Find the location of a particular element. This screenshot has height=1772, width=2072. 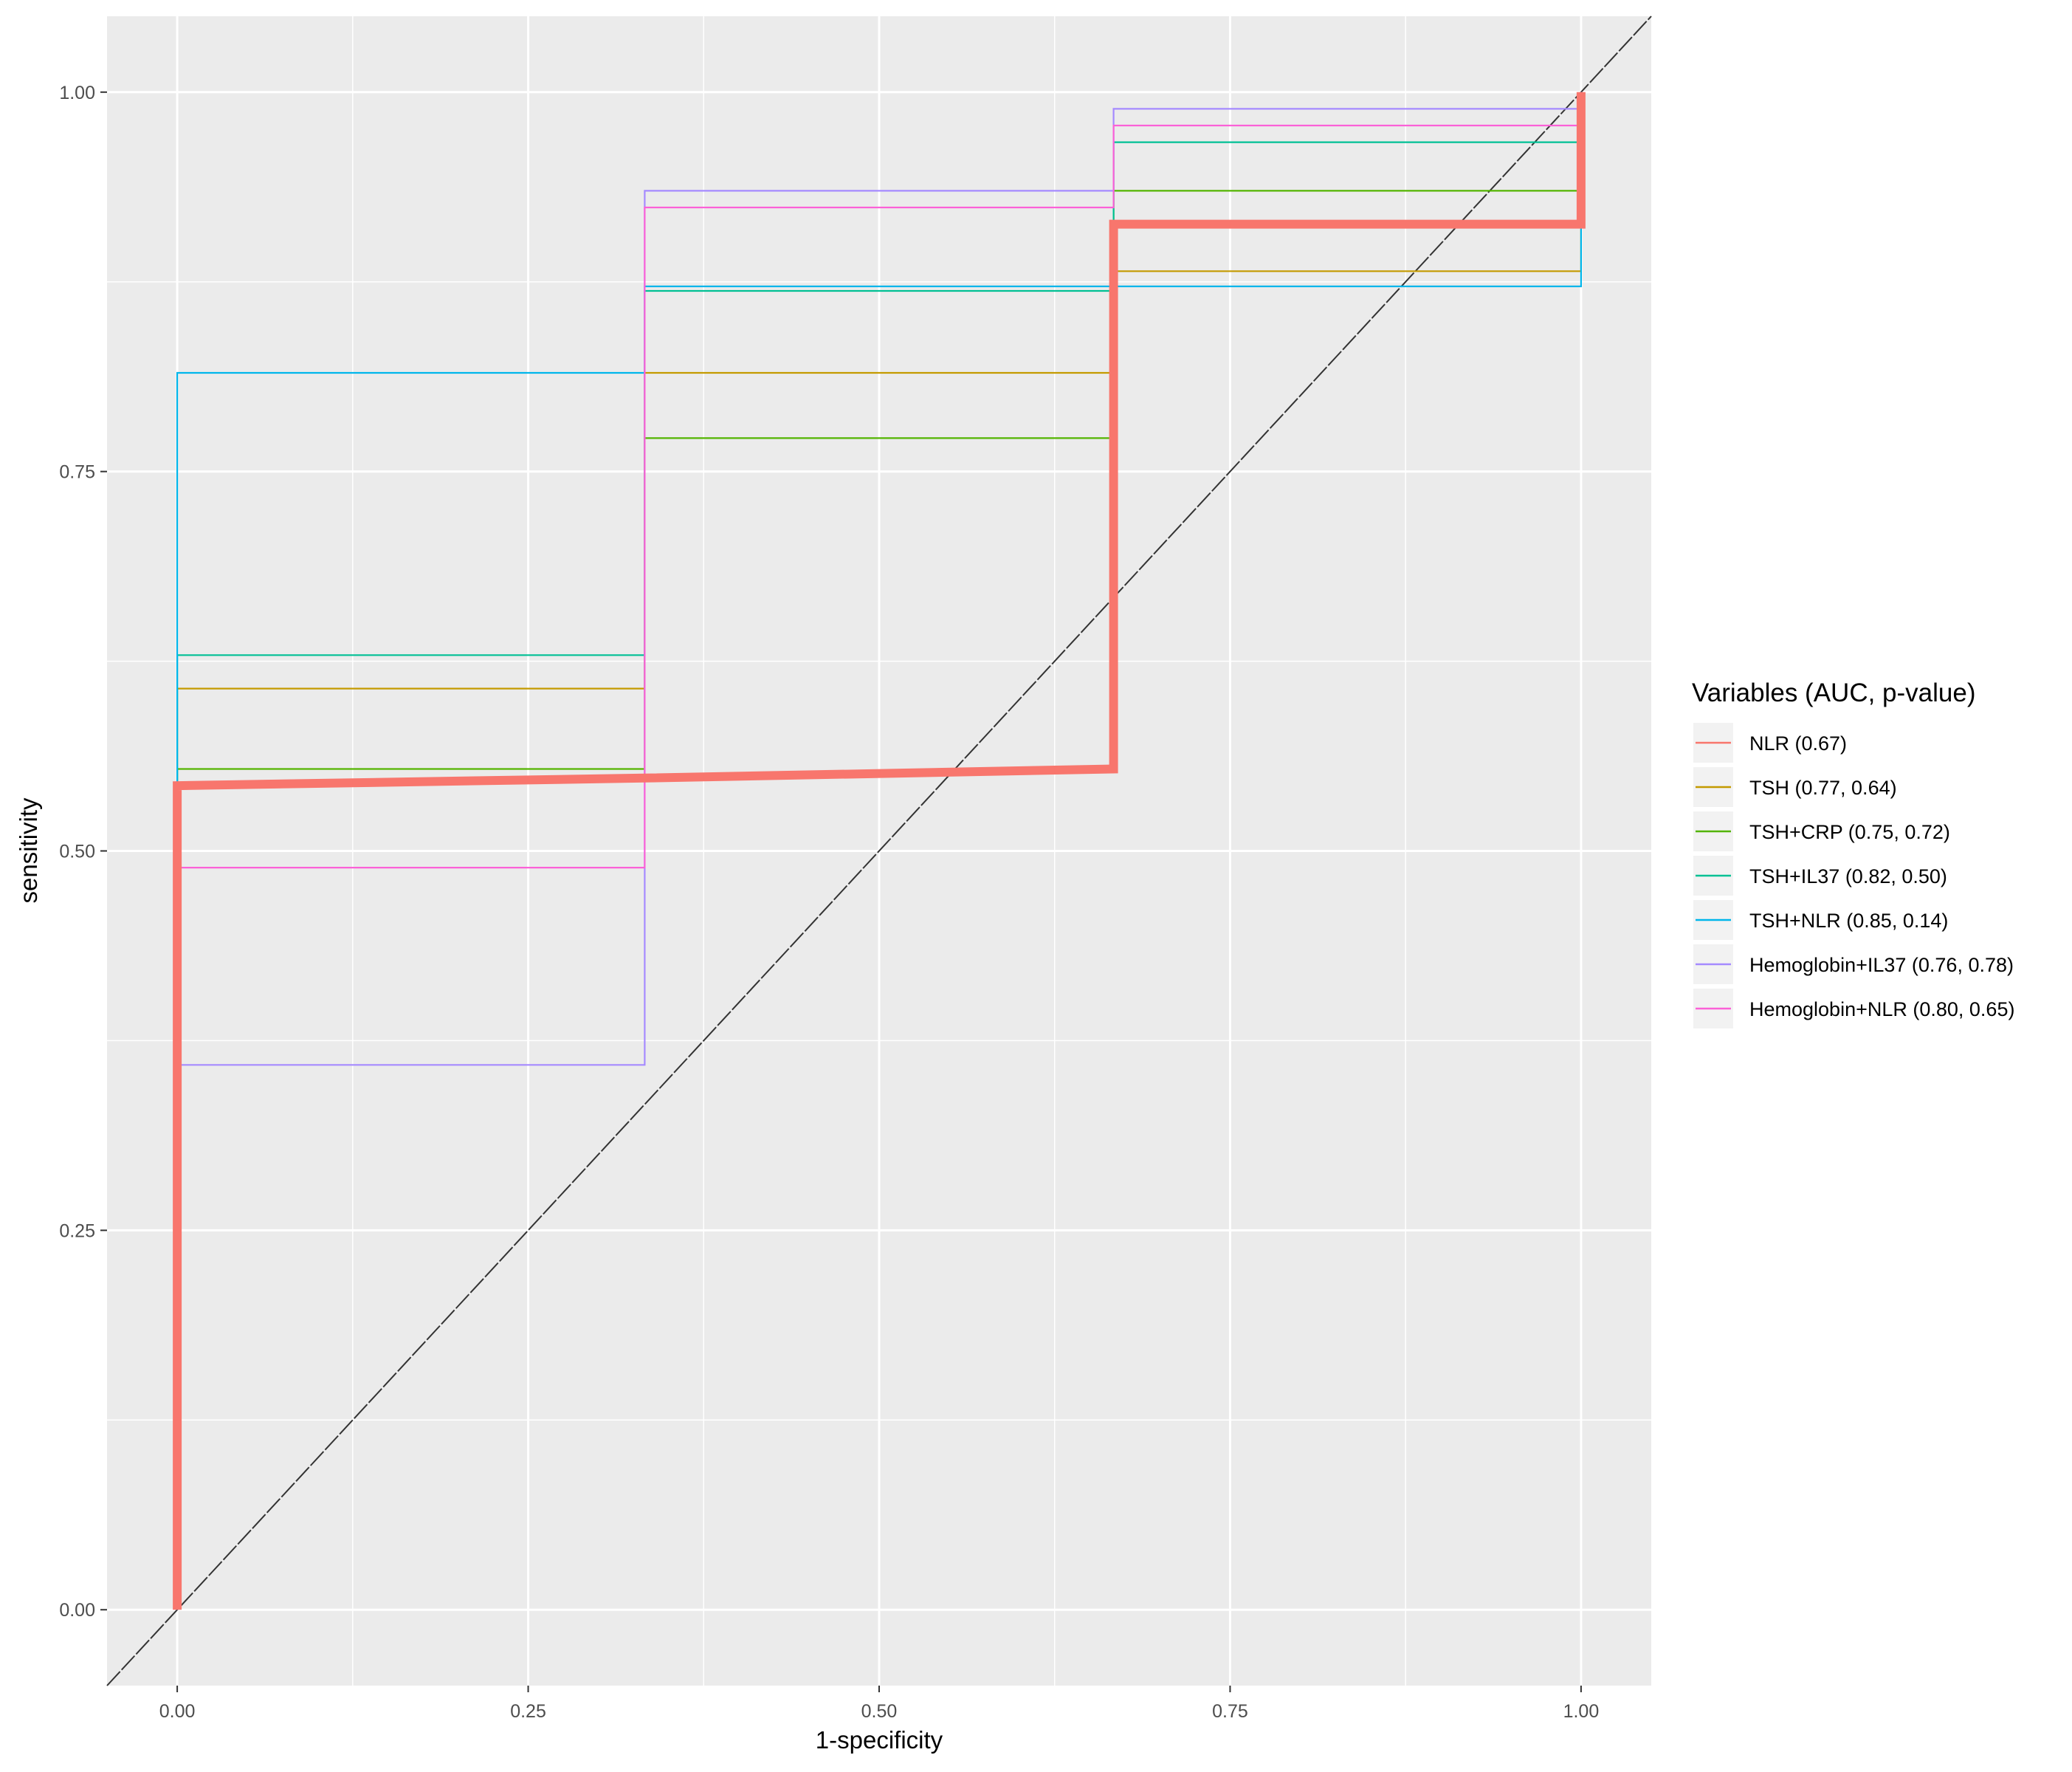

x-axis-ticks: 0.00 0.25 0.50 0.75 1.00 is located at coordinates (879, 1704).